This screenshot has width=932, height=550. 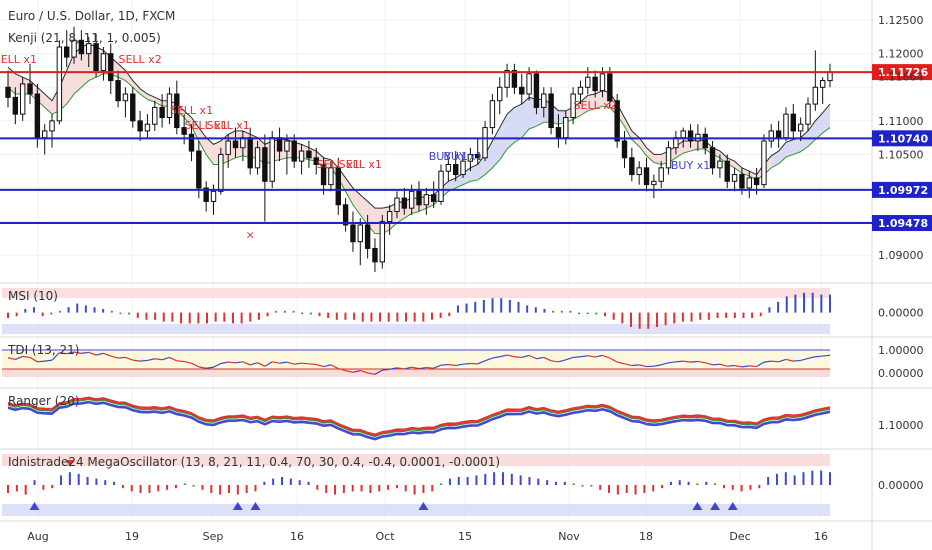 What do you see at coordinates (901, 425) in the screenshot?
I see `pane-y-tick-label: 1.10000` at bounding box center [901, 425].